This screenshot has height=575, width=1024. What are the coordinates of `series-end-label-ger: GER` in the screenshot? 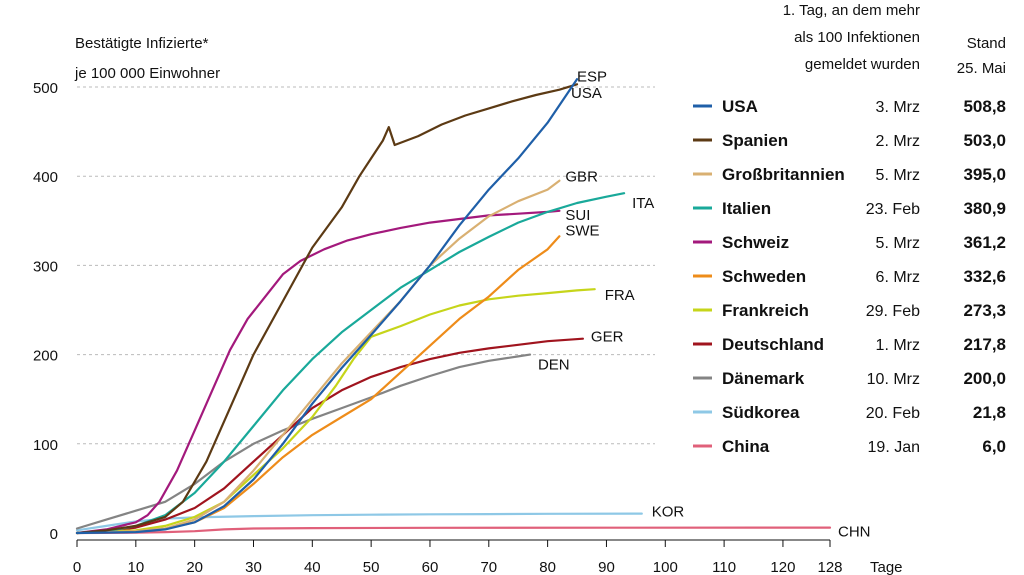 It's located at (607, 337).